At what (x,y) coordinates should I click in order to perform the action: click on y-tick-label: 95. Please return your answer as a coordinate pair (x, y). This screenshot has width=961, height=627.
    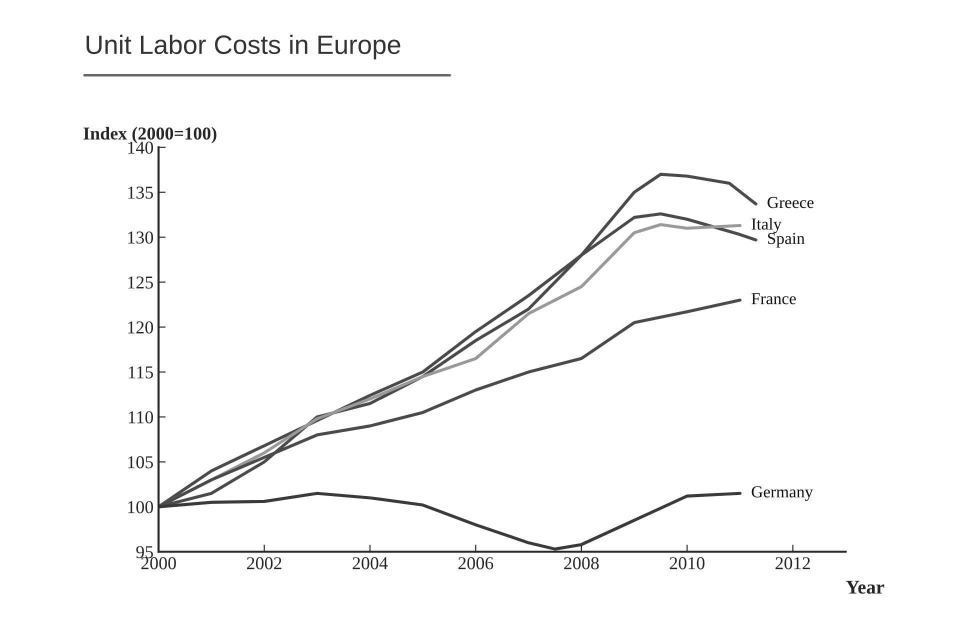
    Looking at the image, I should click on (144, 552).